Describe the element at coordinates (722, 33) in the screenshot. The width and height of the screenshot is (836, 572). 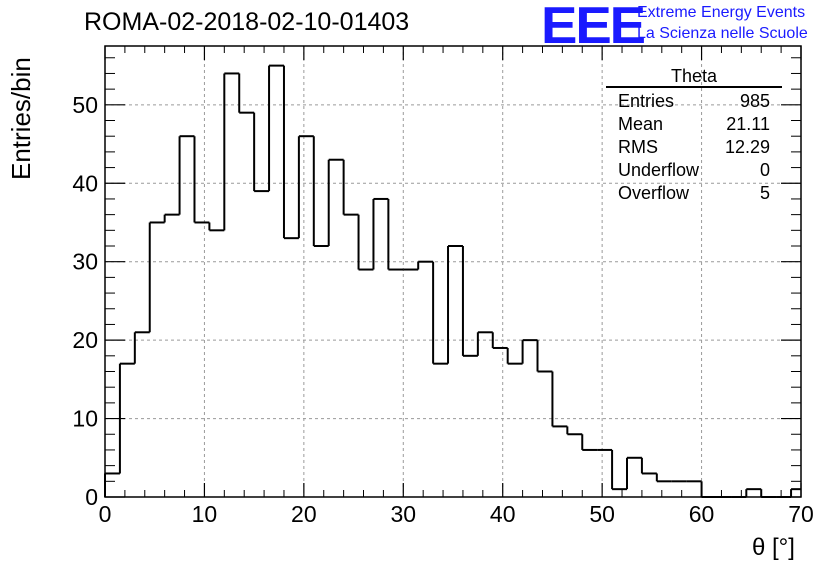
I see `logo-line-2: La Scienza nelle Scuole` at that location.